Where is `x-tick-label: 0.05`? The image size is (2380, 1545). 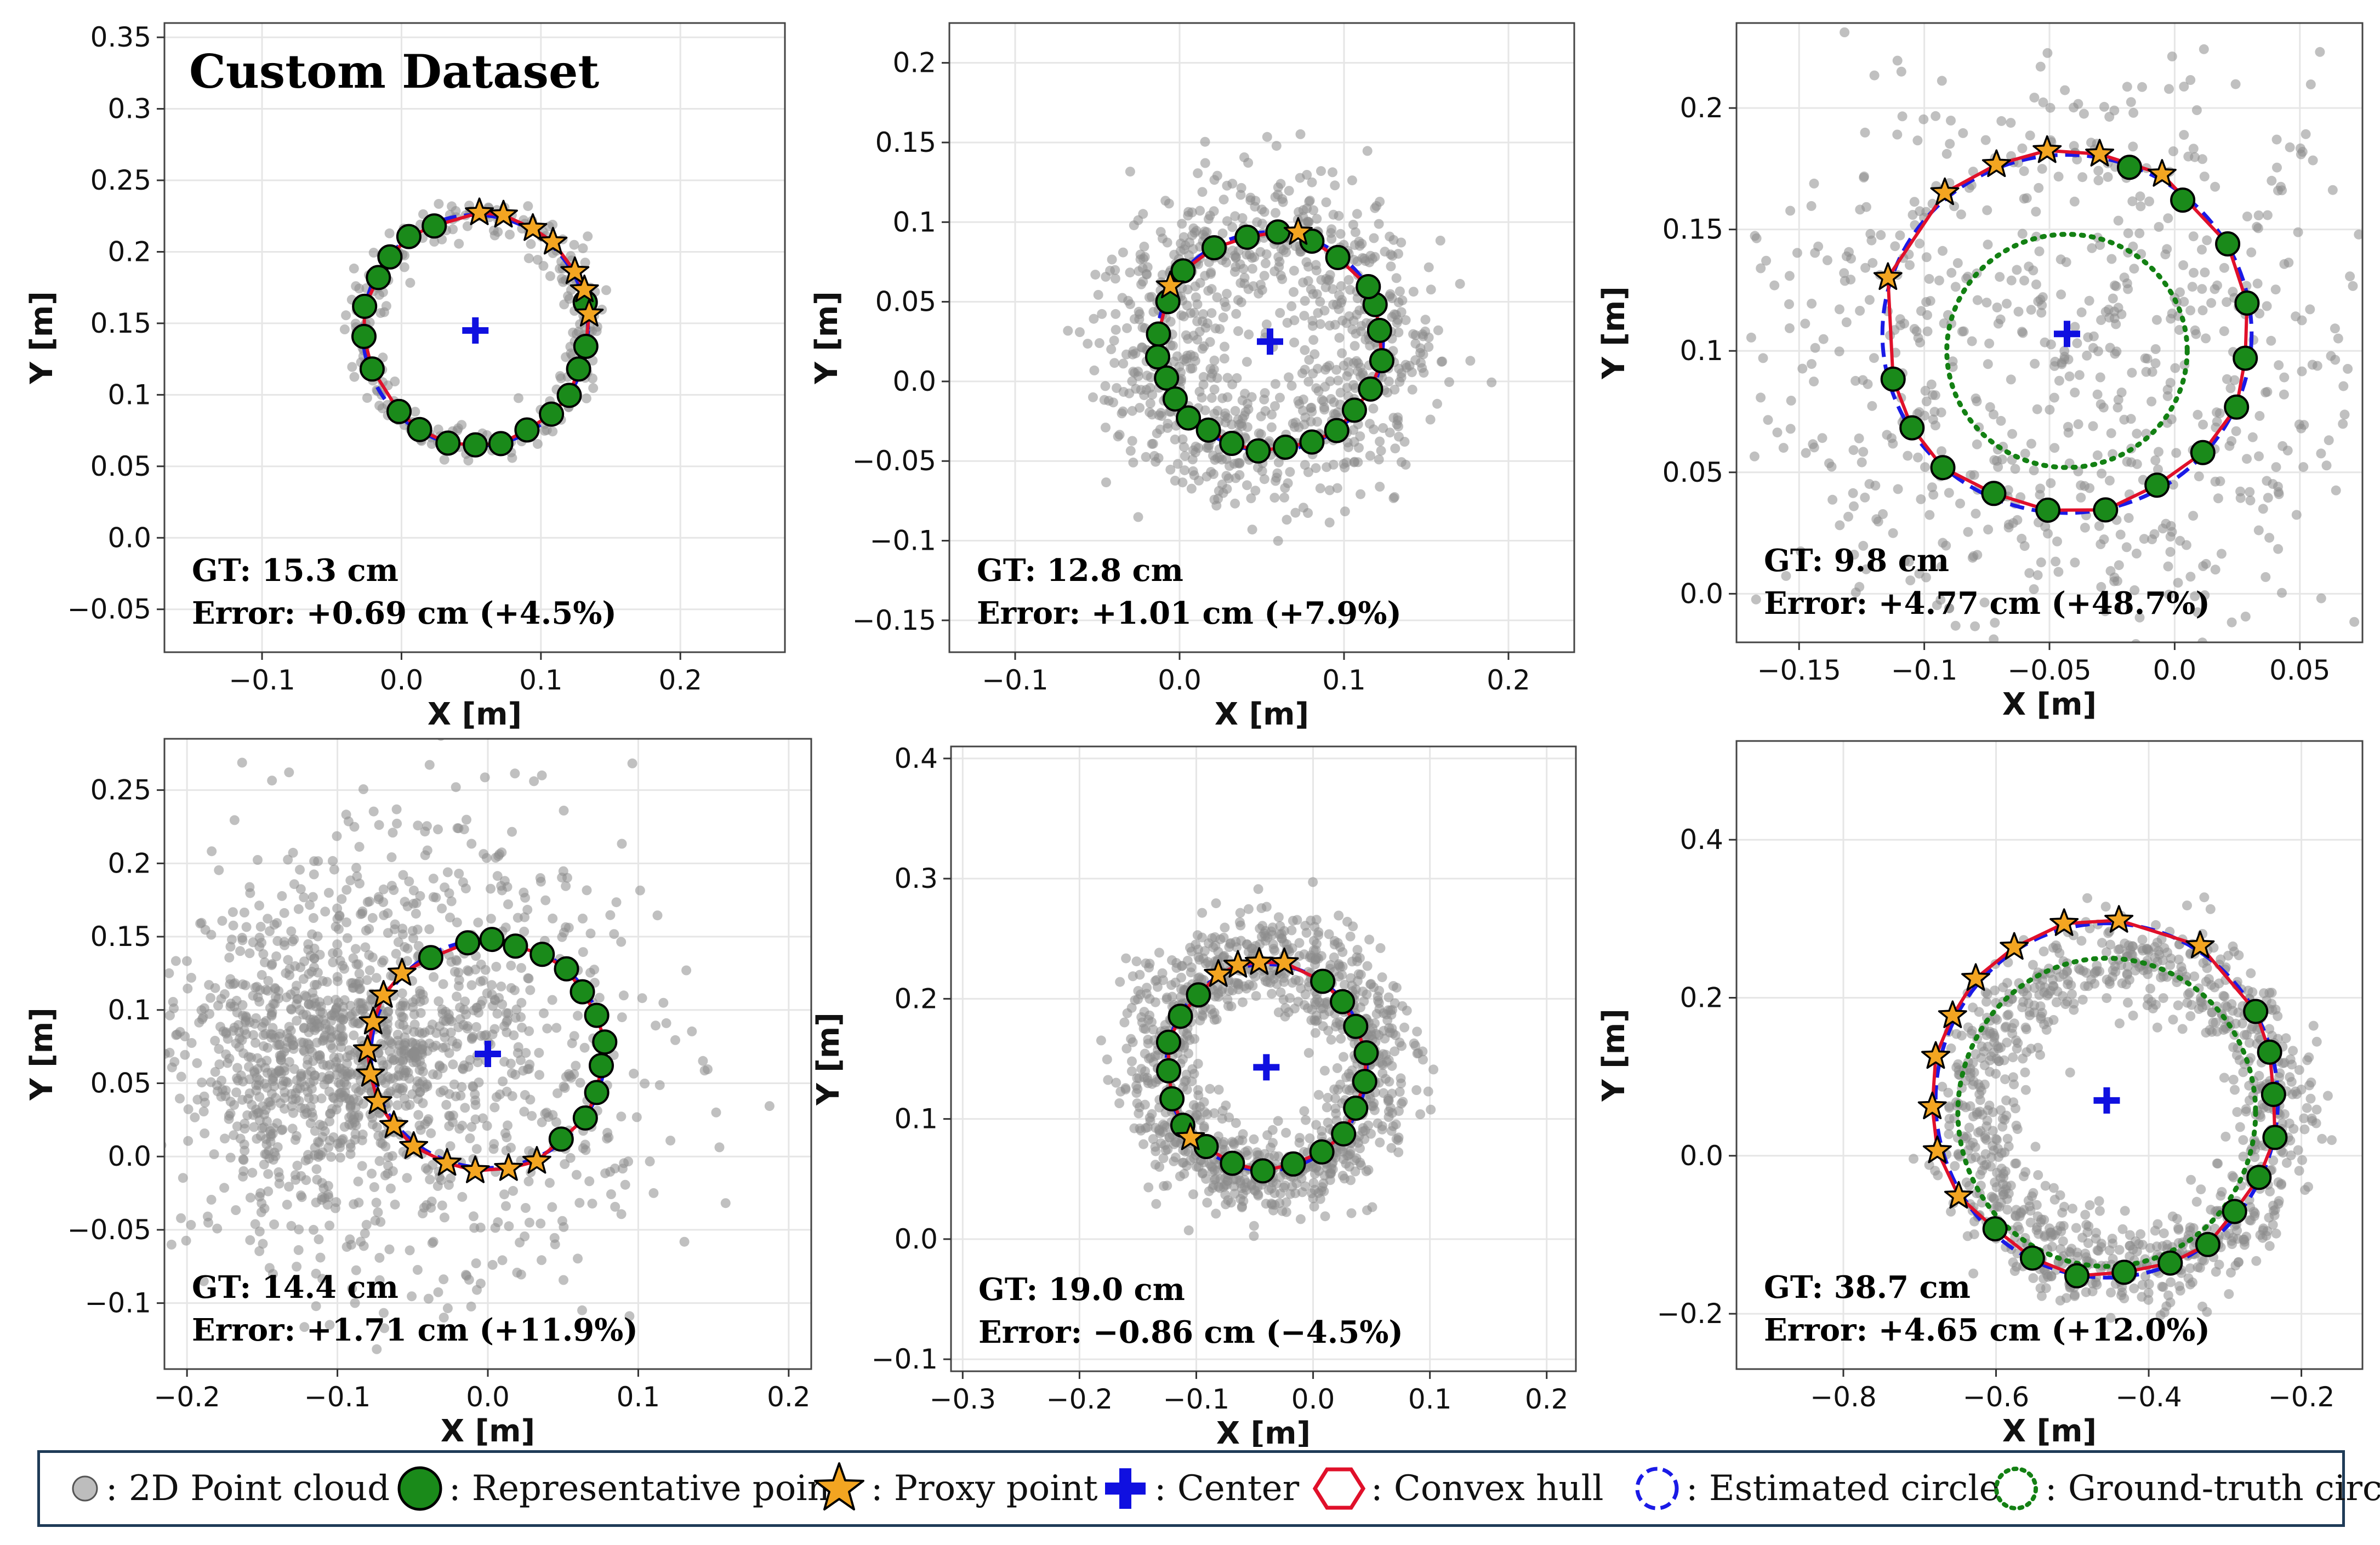
x-tick-label: 0.05 is located at coordinates (2299, 670).